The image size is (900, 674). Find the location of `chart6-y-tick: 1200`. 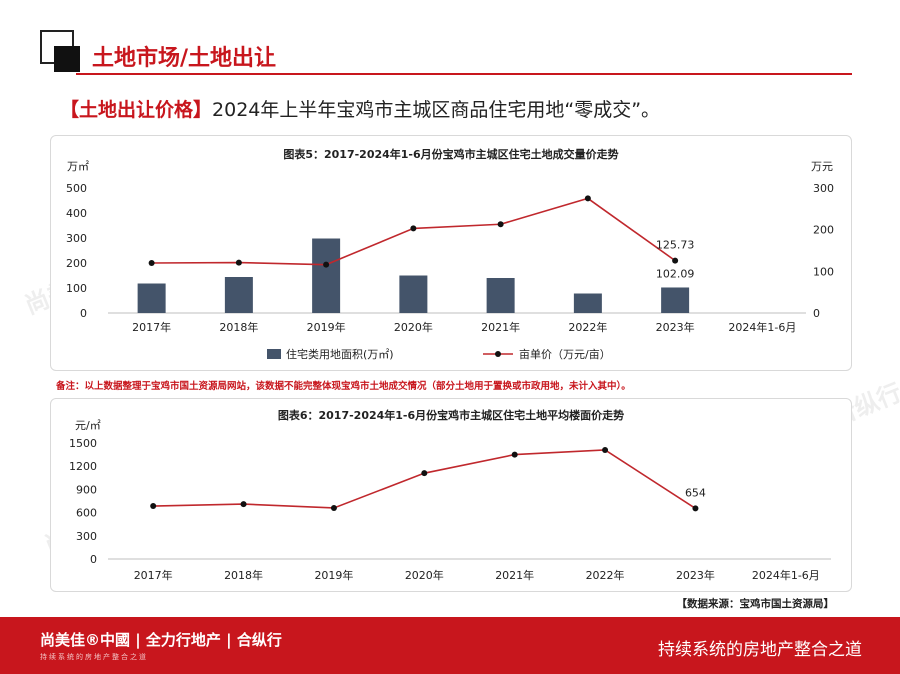

chart6-y-tick: 1200 is located at coordinates (83, 466).